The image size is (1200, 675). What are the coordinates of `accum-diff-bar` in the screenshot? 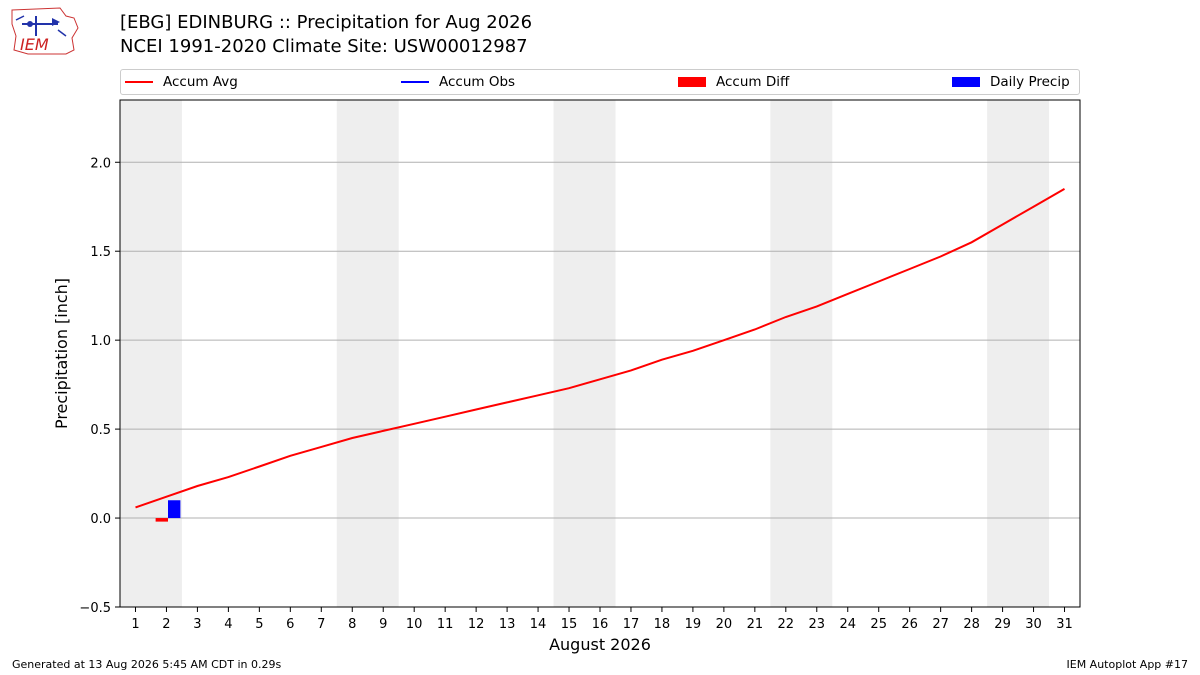 It's located at (161, 520).